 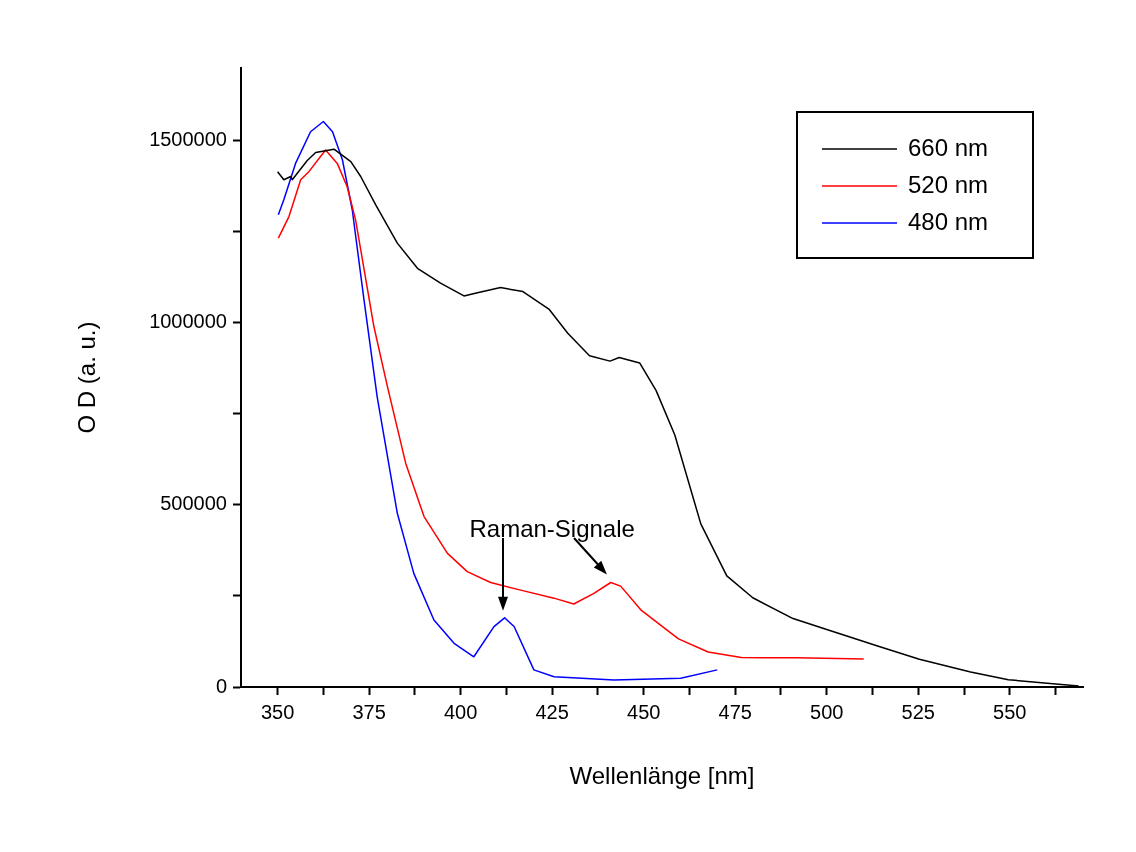 I want to click on x-tick-label: 500, so click(x=827, y=711).